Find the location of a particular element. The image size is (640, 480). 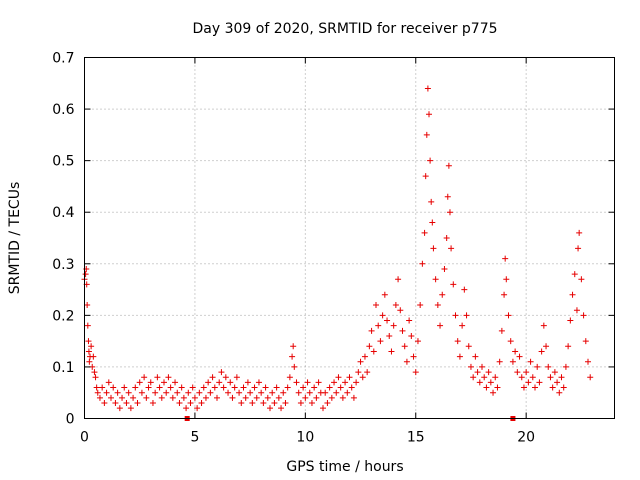

y-tick-label: 0.5 is located at coordinates (63, 162).